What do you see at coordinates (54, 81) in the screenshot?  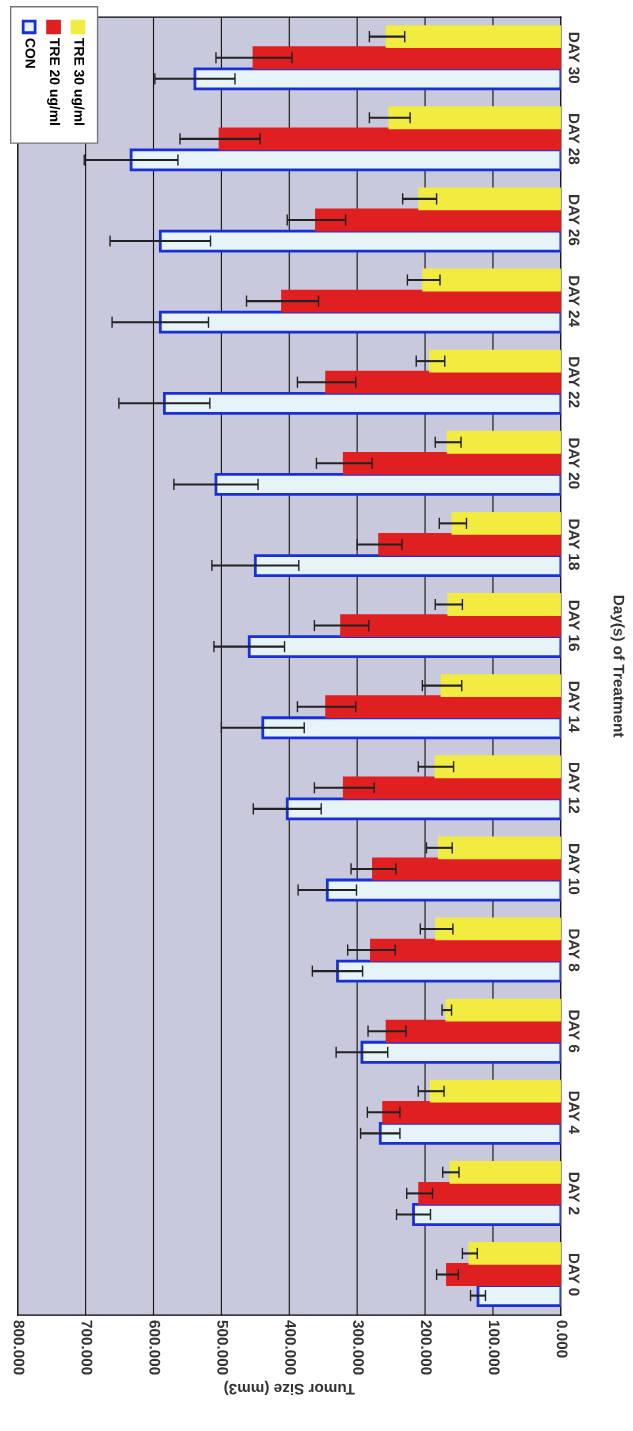 I see `legend-label: TRE 20 ug/ml` at bounding box center [54, 81].